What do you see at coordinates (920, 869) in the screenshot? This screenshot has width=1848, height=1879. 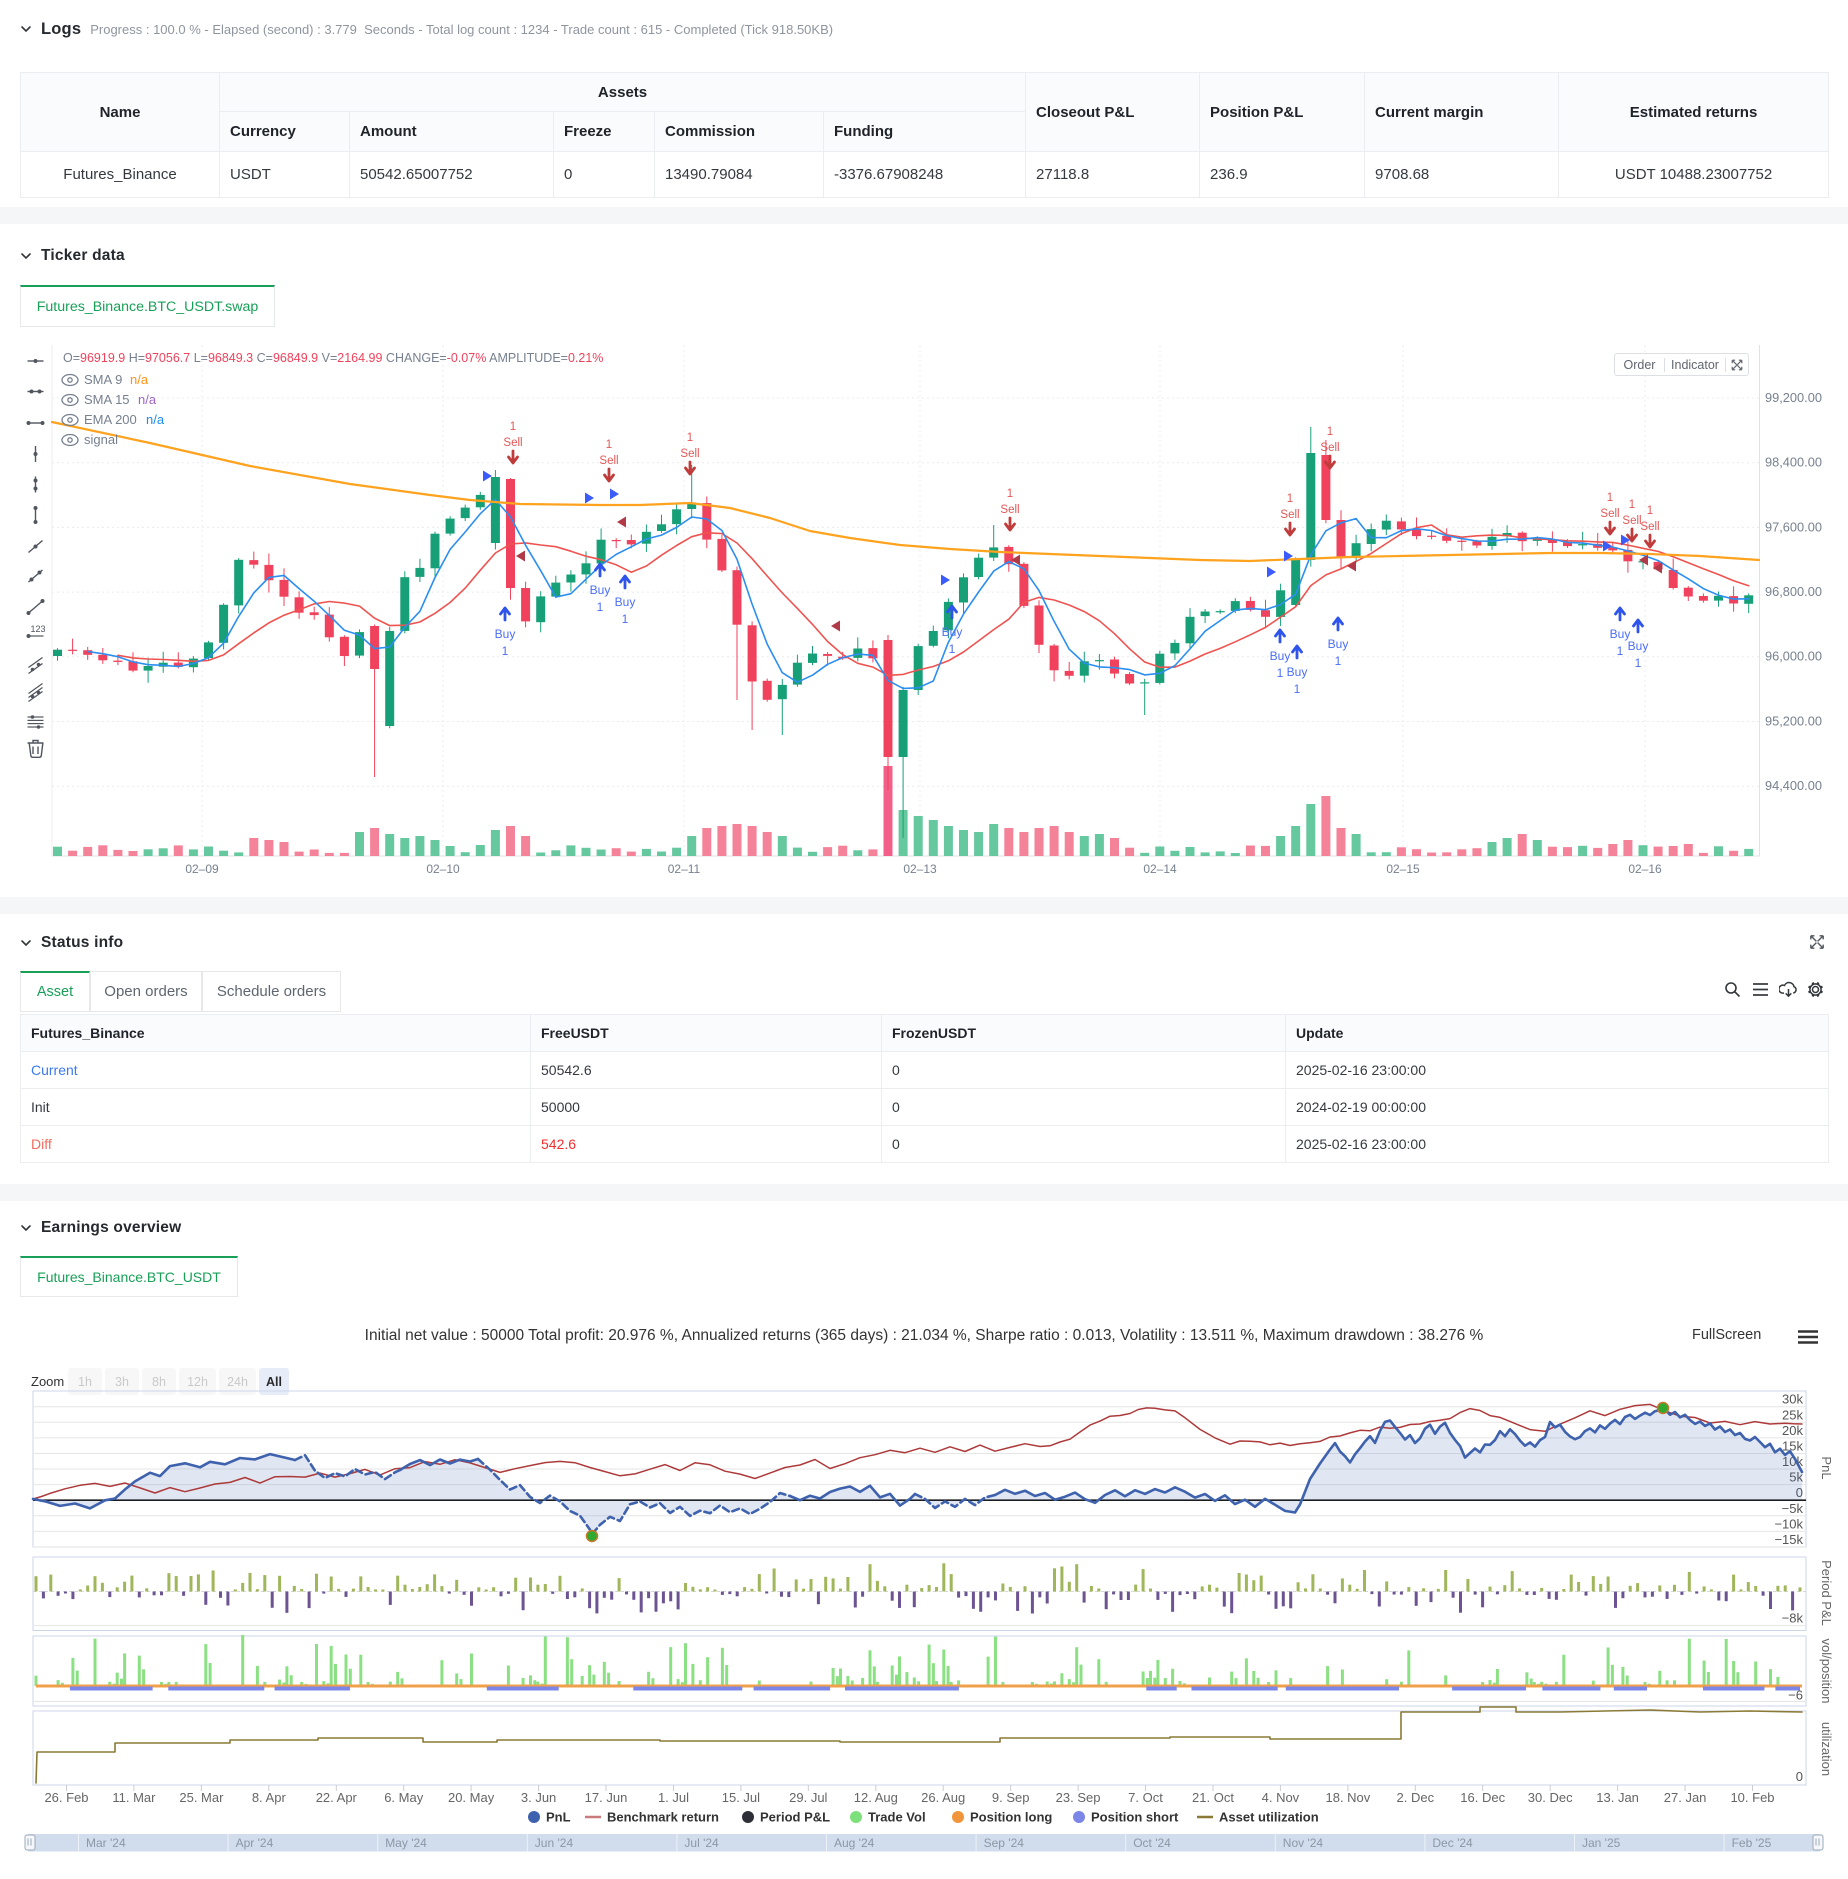 I see `svg-text: 02–13` at bounding box center [920, 869].